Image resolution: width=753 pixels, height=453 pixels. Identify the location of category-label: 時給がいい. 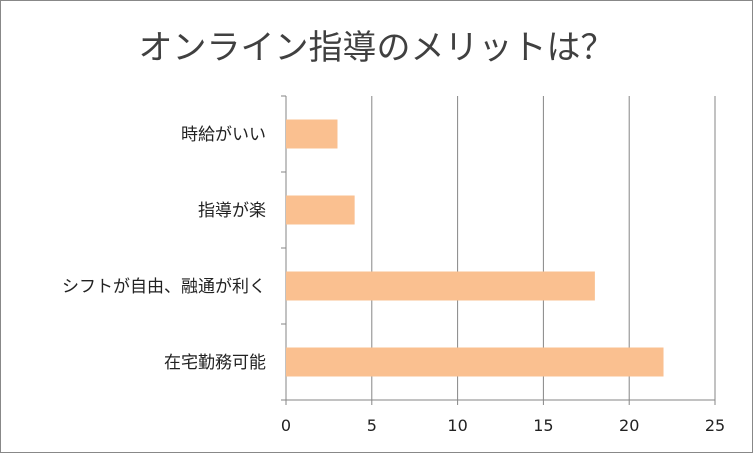
(223, 135).